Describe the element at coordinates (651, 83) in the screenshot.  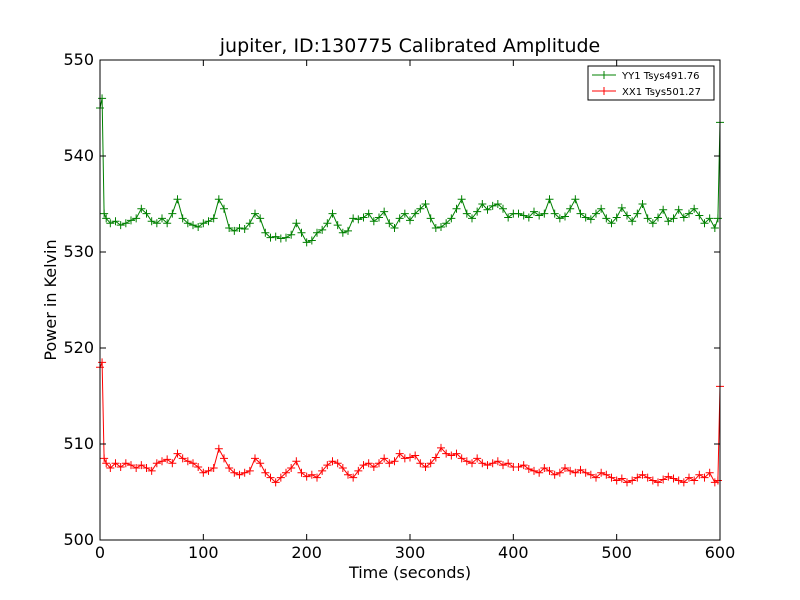
I see `legend-box` at that location.